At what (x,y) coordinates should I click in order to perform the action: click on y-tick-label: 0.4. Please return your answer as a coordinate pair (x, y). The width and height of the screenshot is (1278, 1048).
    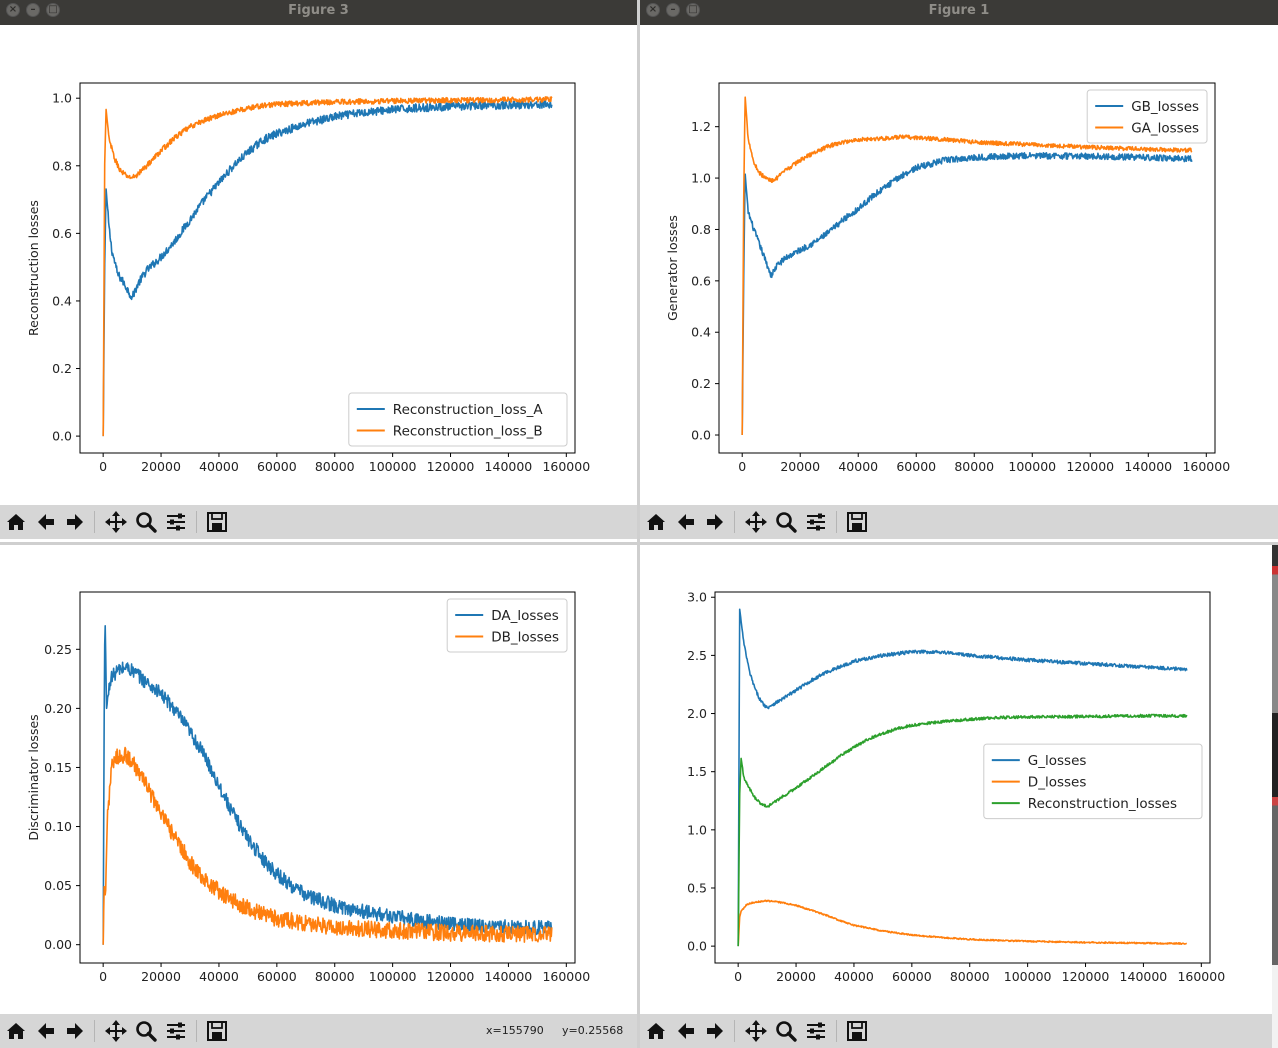
    Looking at the image, I should click on (62, 300).